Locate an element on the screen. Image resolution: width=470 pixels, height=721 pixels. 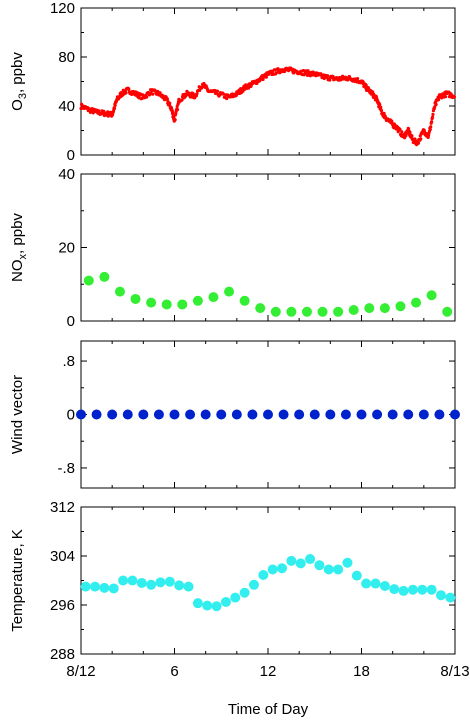
series-nox is located at coordinates (268, 294).